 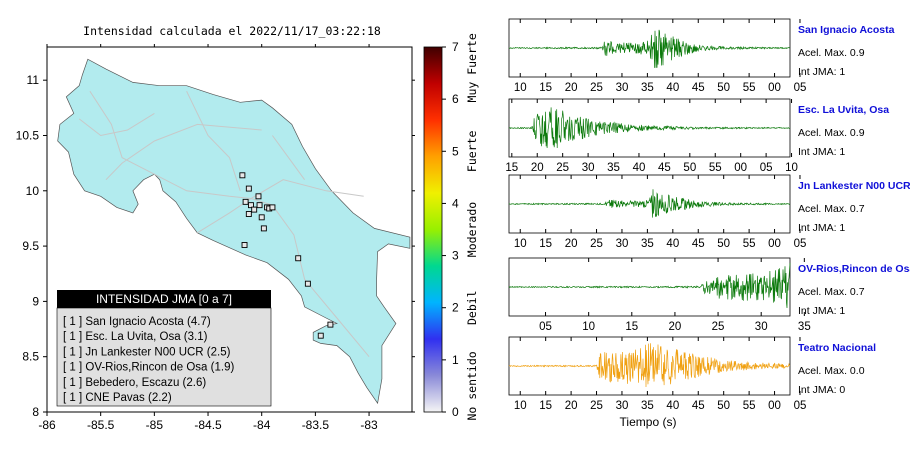 I want to click on colorbar-intensity-label: Moderado, so click(x=472, y=229).